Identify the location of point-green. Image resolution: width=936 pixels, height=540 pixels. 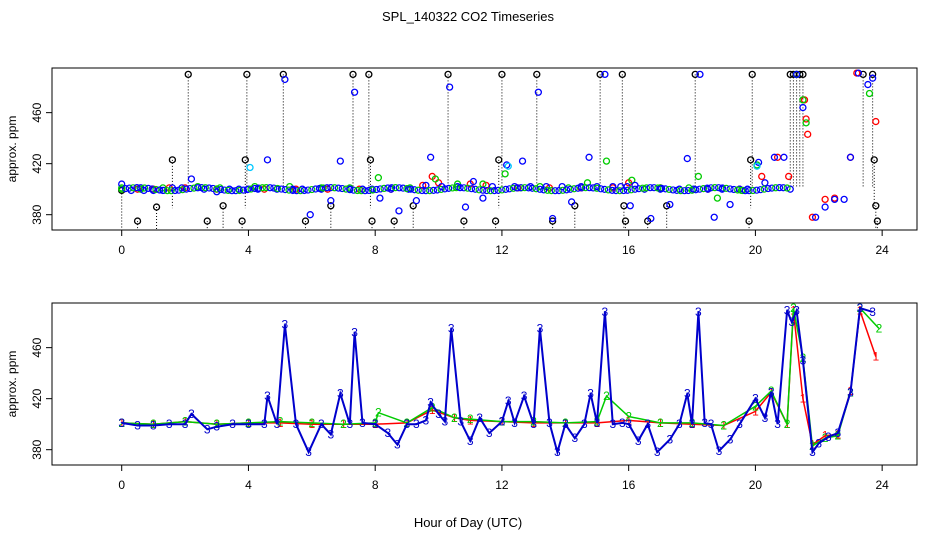
(803, 100).